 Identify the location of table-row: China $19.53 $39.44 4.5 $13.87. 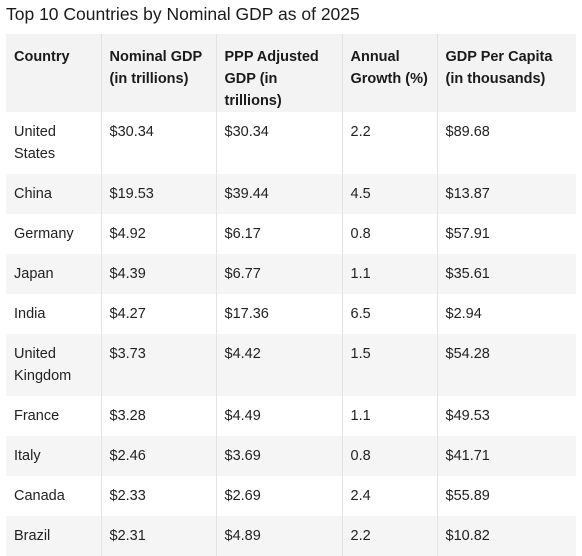
(291, 194).